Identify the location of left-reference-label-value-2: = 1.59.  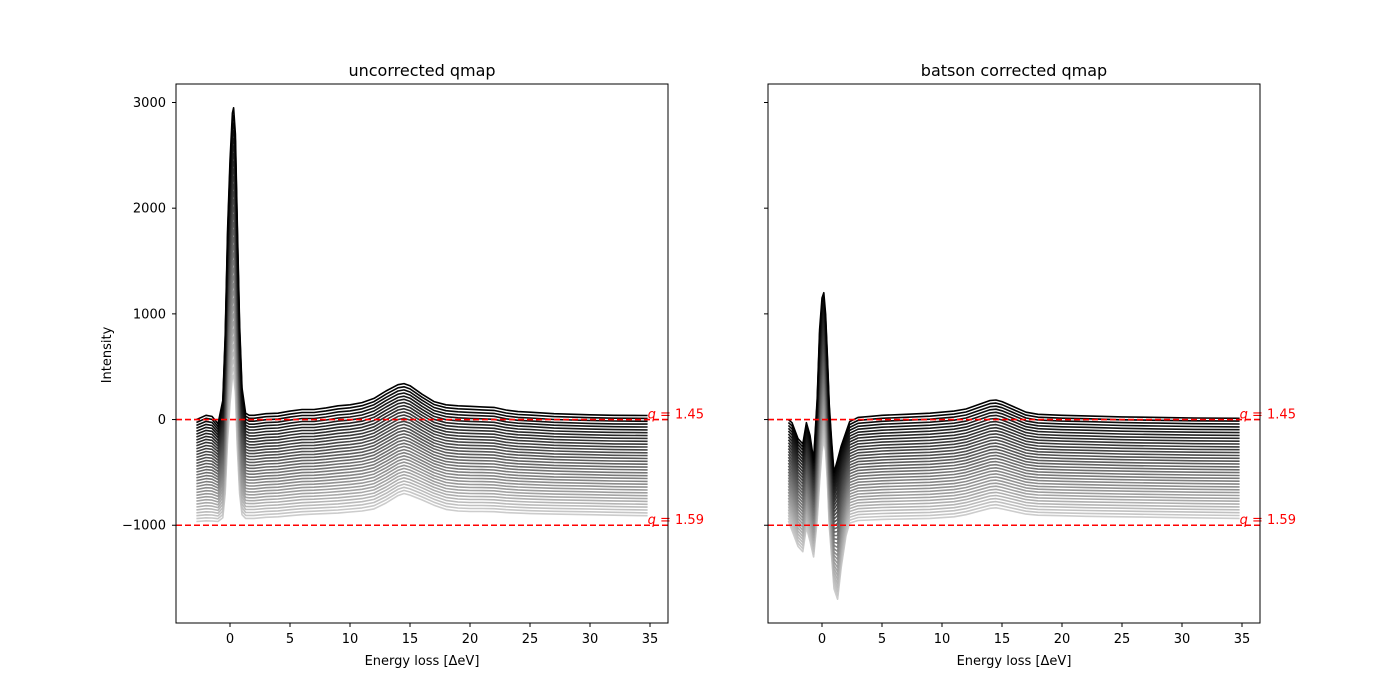
(680, 520).